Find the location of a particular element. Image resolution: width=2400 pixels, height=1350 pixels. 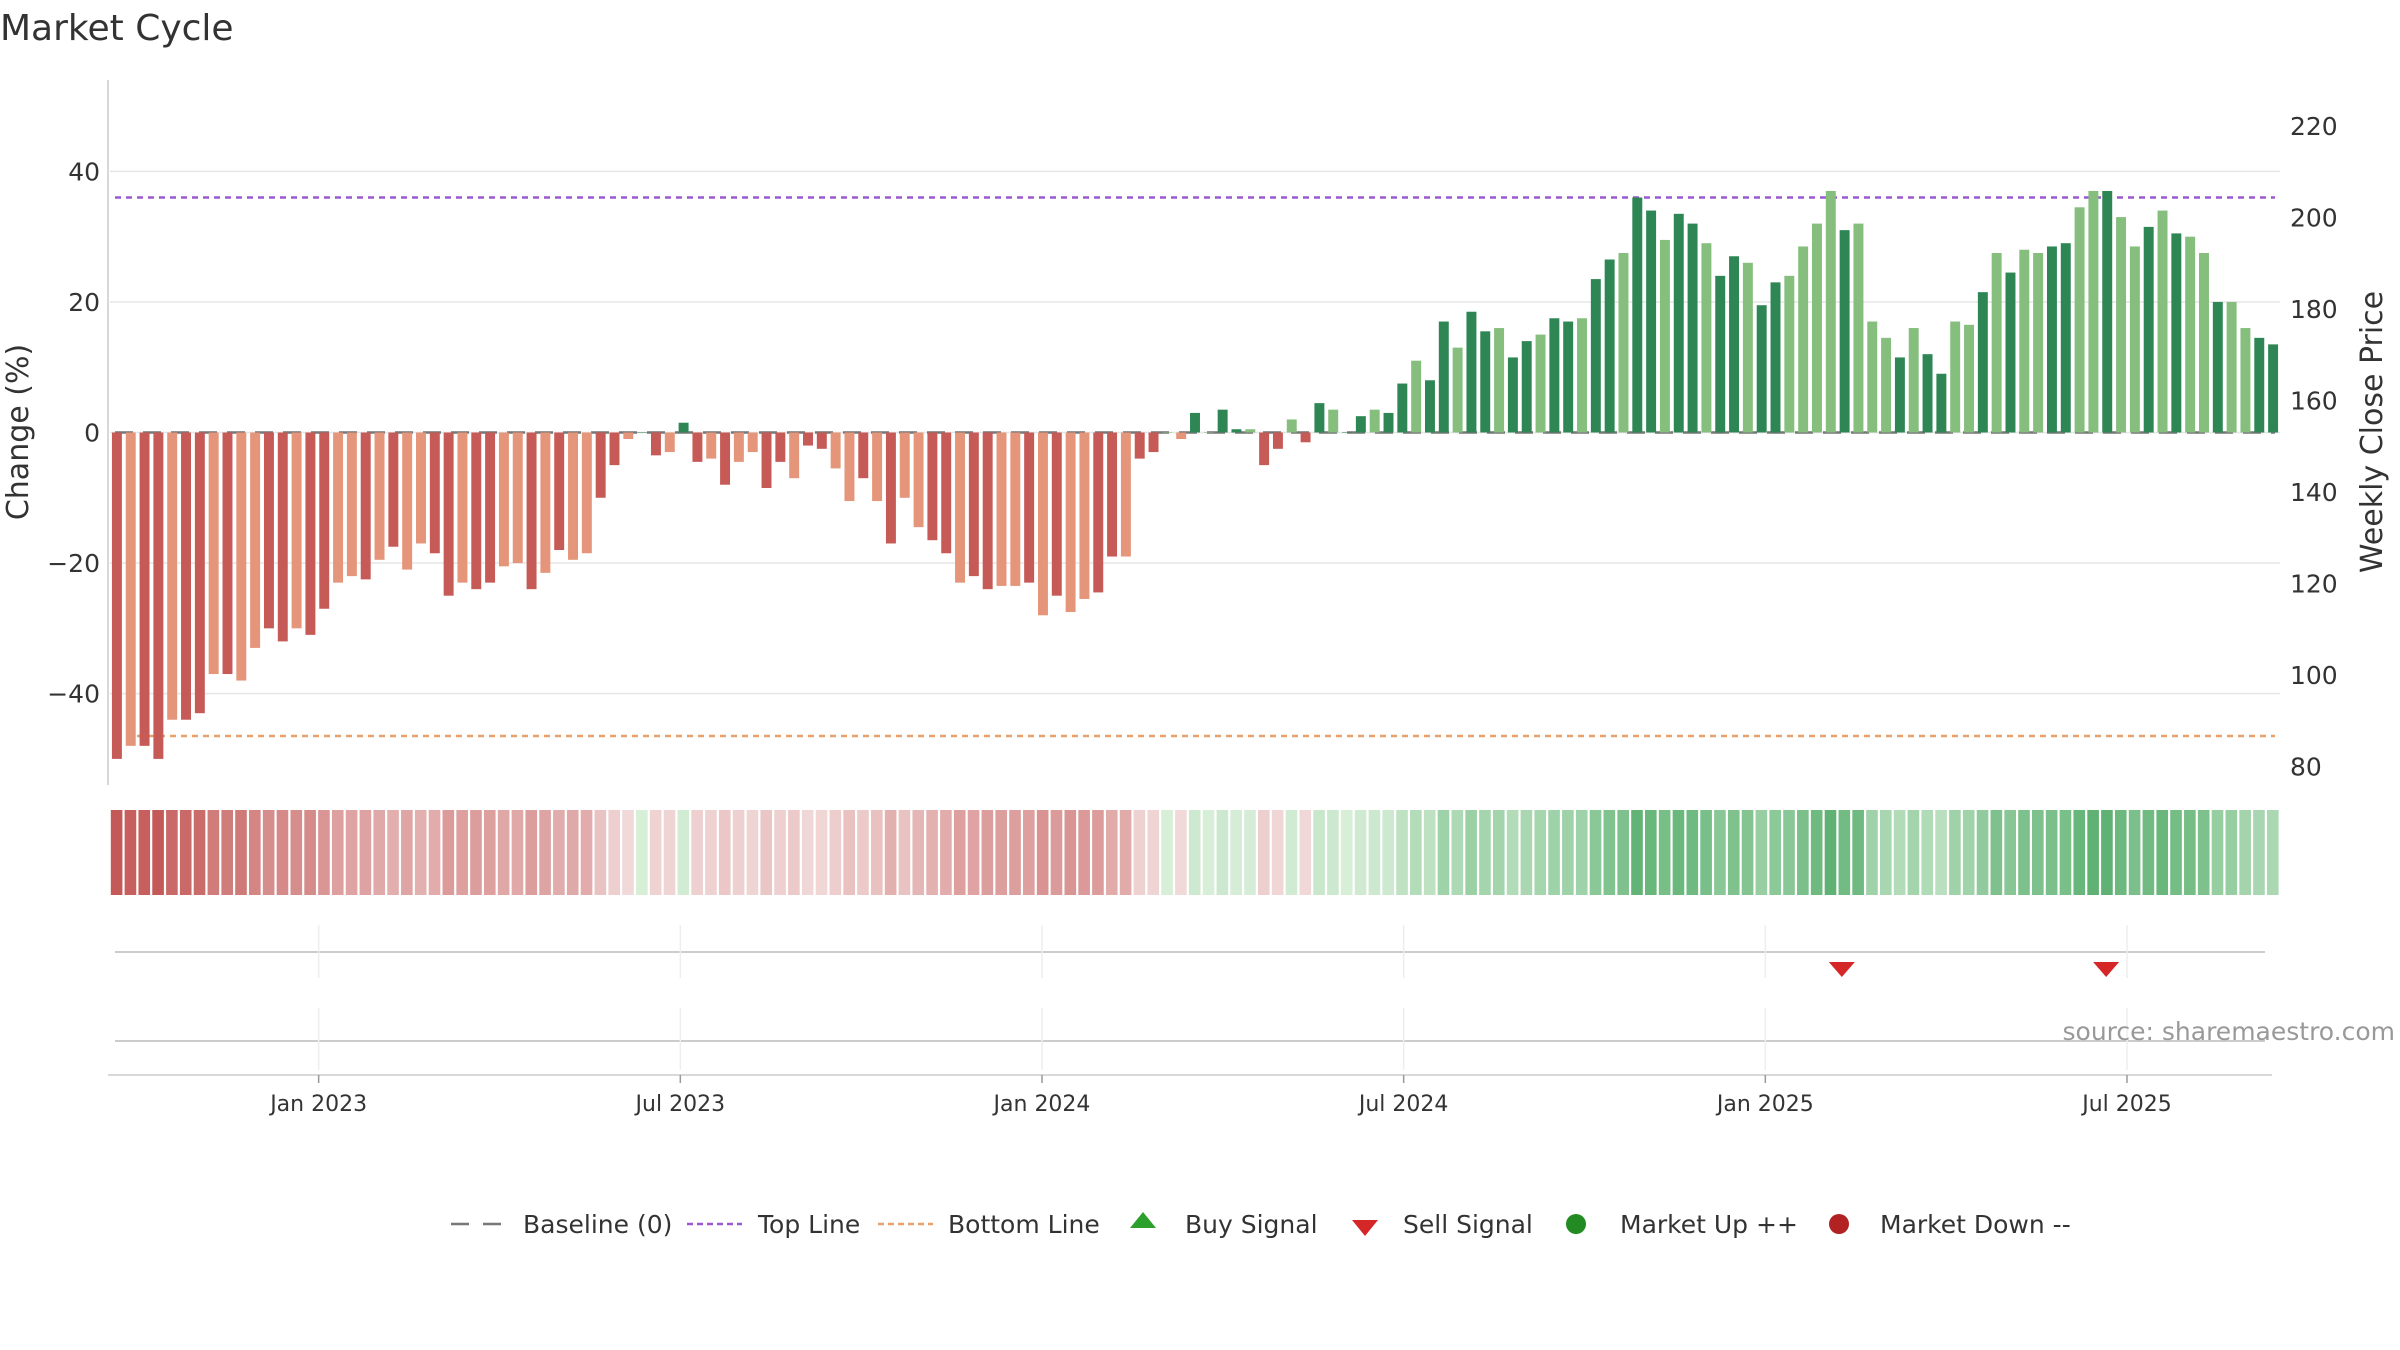

heat-strip is located at coordinates (1194, 852).